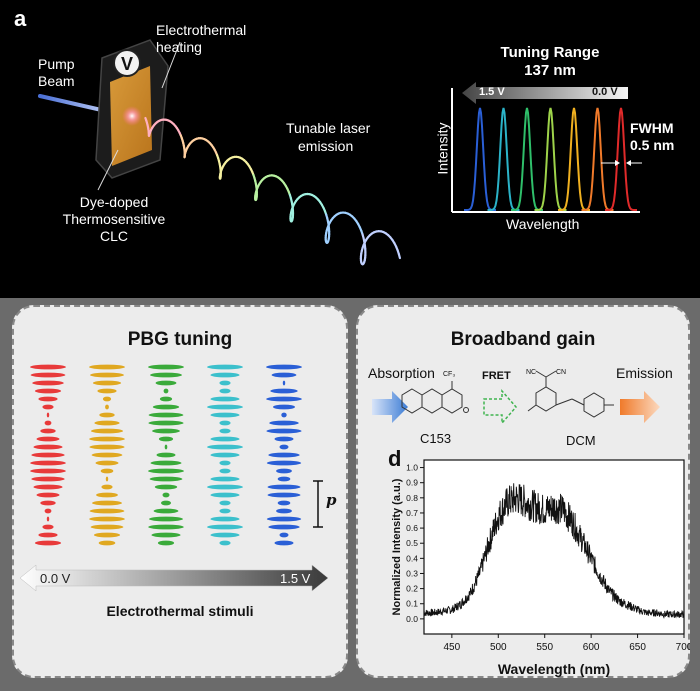  What do you see at coordinates (640, 407) in the screenshot?
I see `emission-arrow` at bounding box center [640, 407].